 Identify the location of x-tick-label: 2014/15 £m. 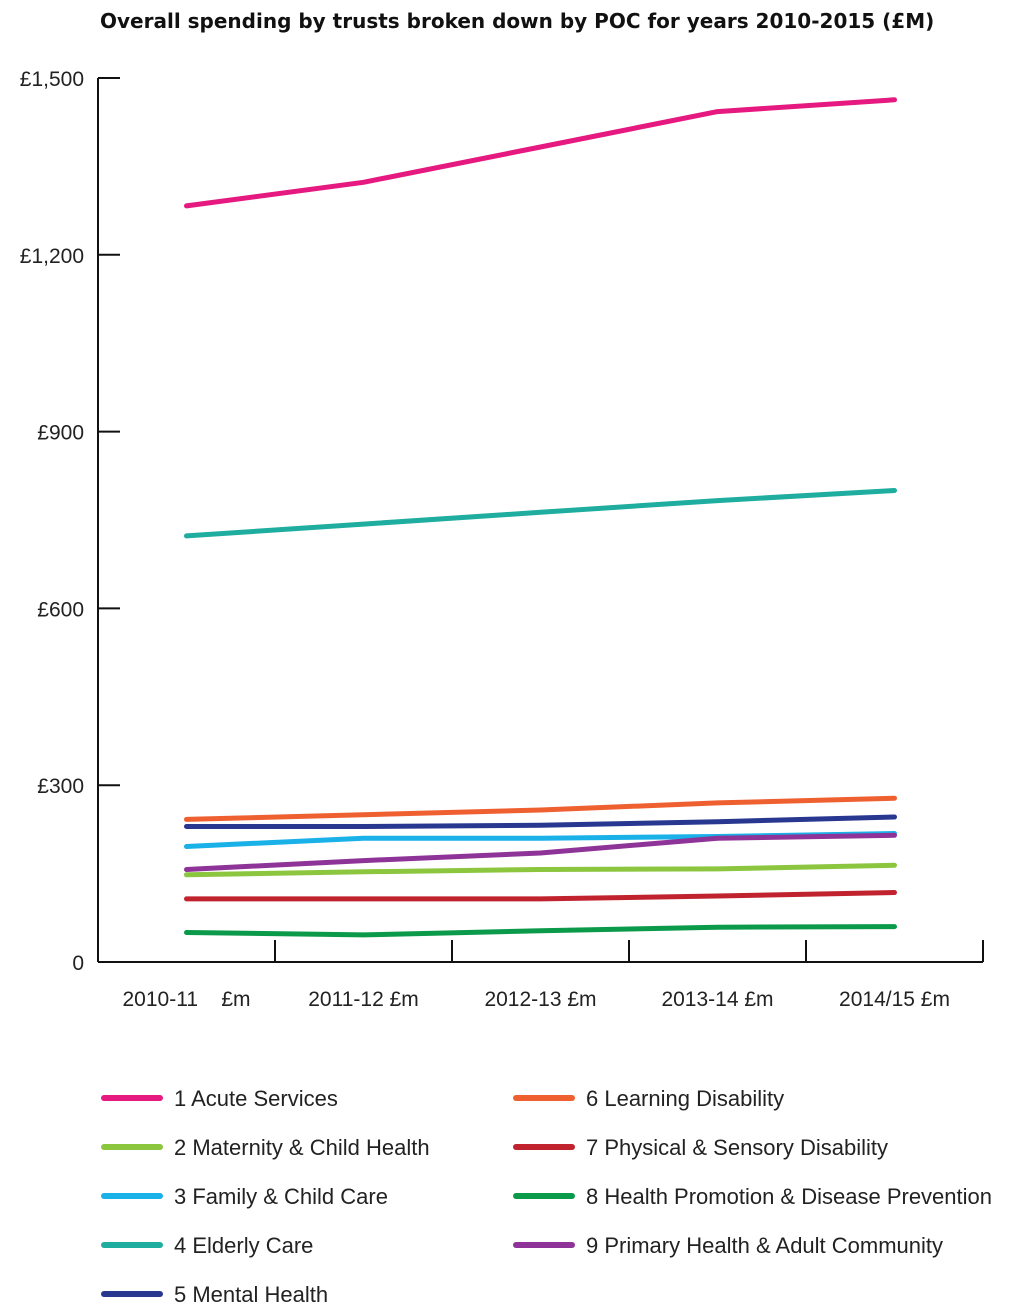
(894, 999).